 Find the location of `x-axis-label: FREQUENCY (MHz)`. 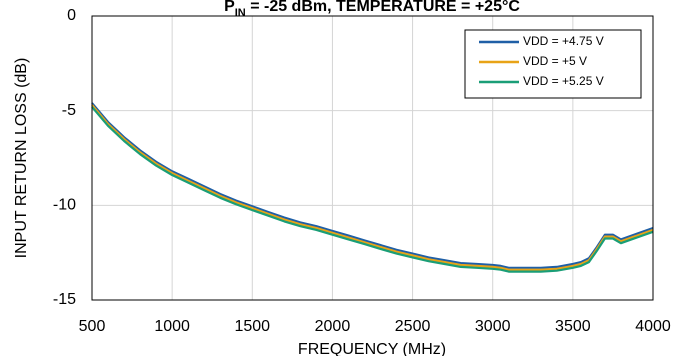

x-axis-label: FREQUENCY (MHz) is located at coordinates (372, 348).